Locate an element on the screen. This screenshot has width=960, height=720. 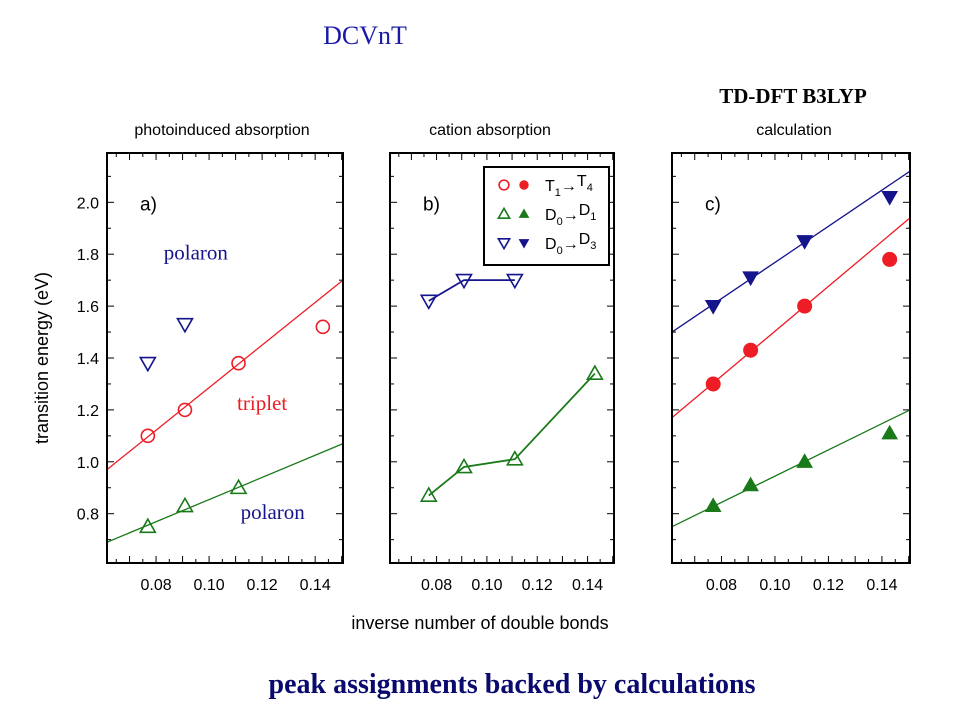
legend-label-part: 3 is located at coordinates (593, 246).